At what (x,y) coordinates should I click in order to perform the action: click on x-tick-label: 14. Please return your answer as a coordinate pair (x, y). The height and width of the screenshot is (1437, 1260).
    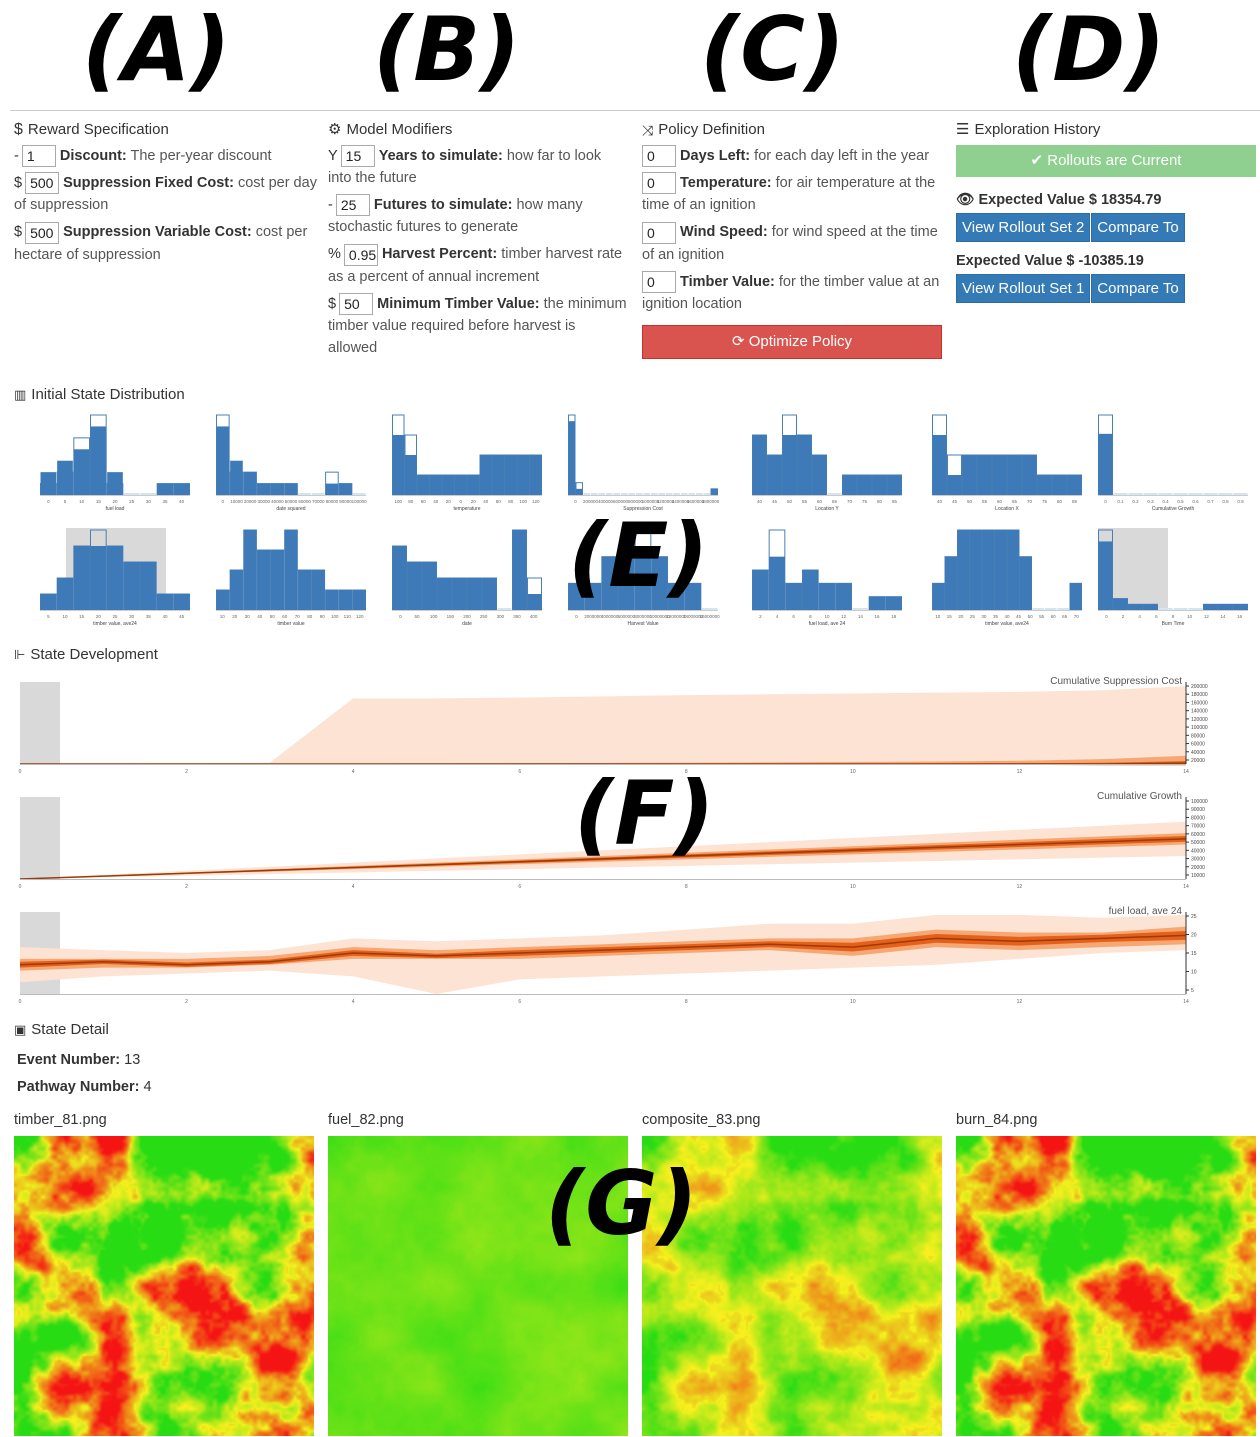
    Looking at the image, I should click on (1186, 772).